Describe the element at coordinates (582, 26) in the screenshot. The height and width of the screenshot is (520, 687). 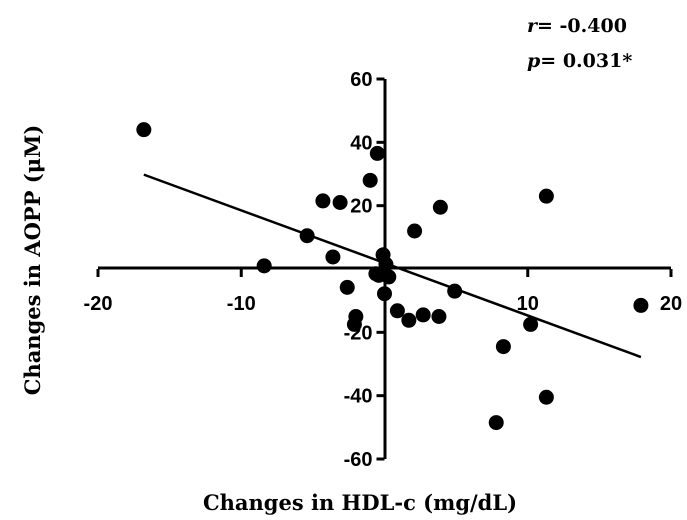
I see `r-value: = -0.400` at that location.